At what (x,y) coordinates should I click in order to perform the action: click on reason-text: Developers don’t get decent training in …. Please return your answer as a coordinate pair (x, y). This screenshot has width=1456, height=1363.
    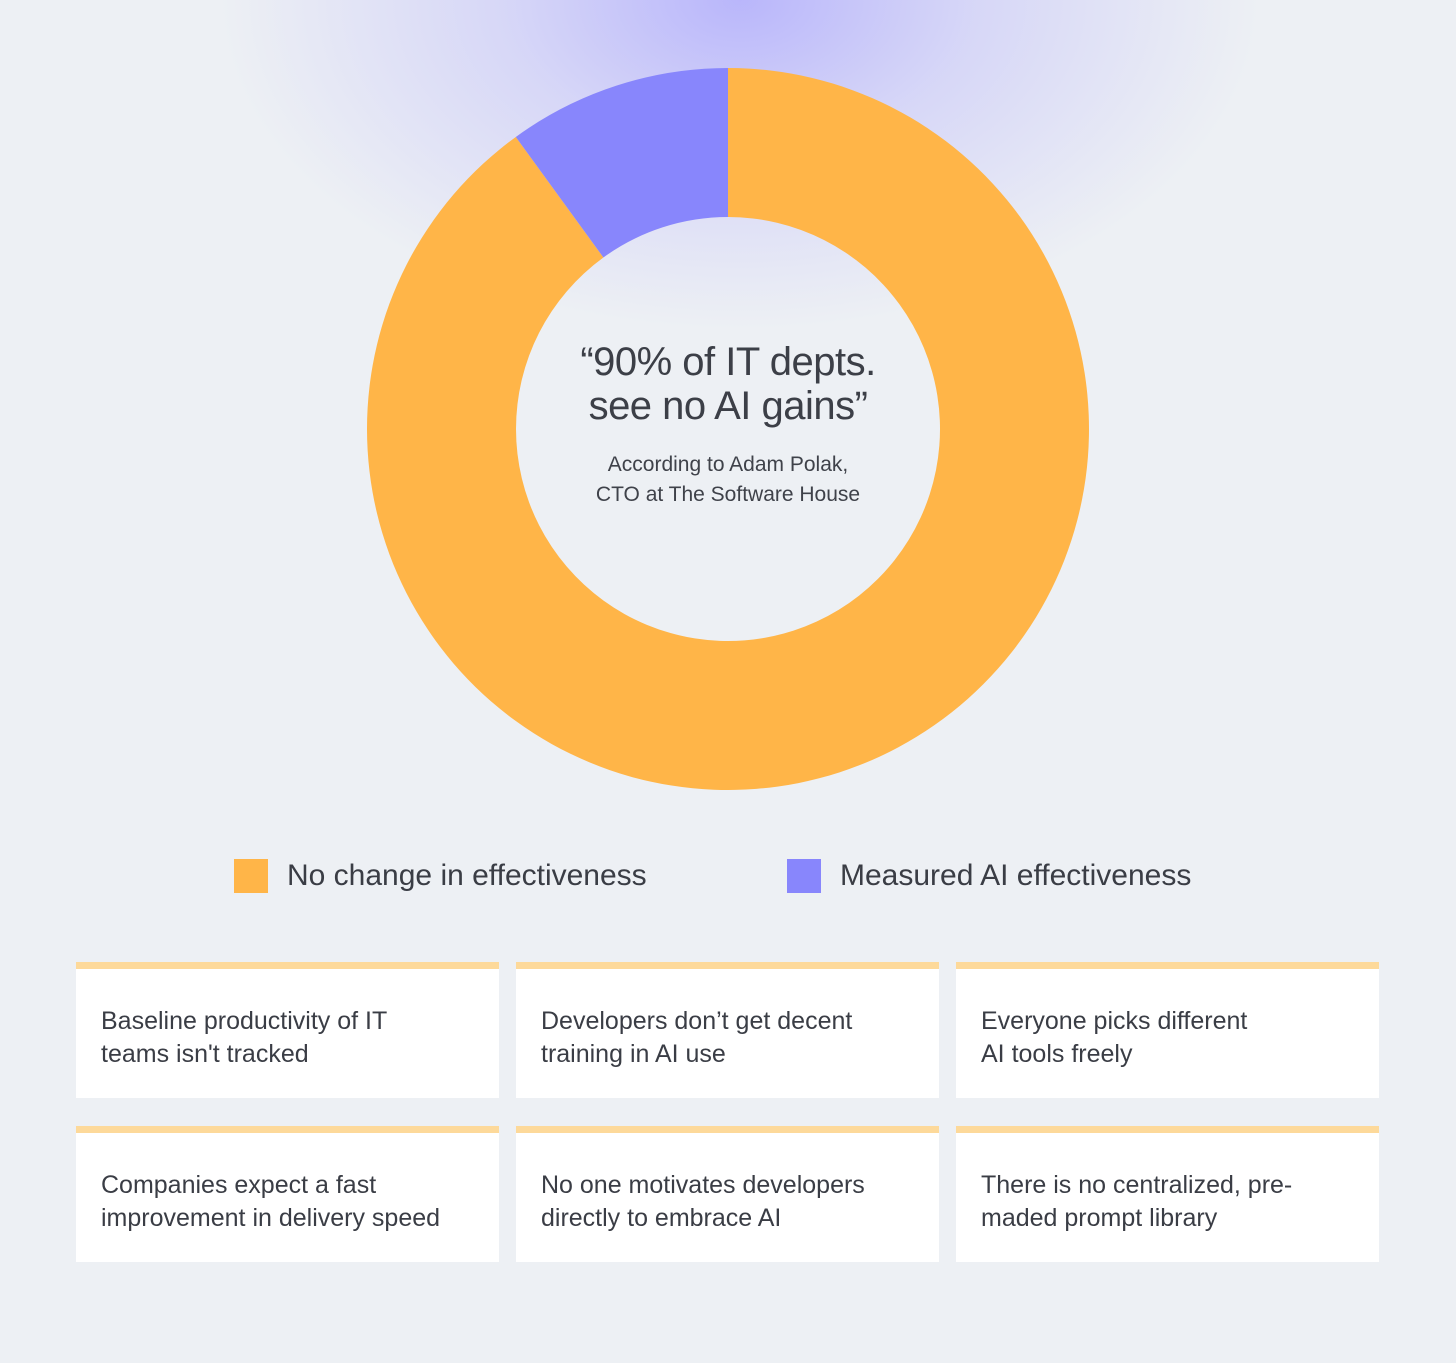
    Looking at the image, I should click on (697, 1037).